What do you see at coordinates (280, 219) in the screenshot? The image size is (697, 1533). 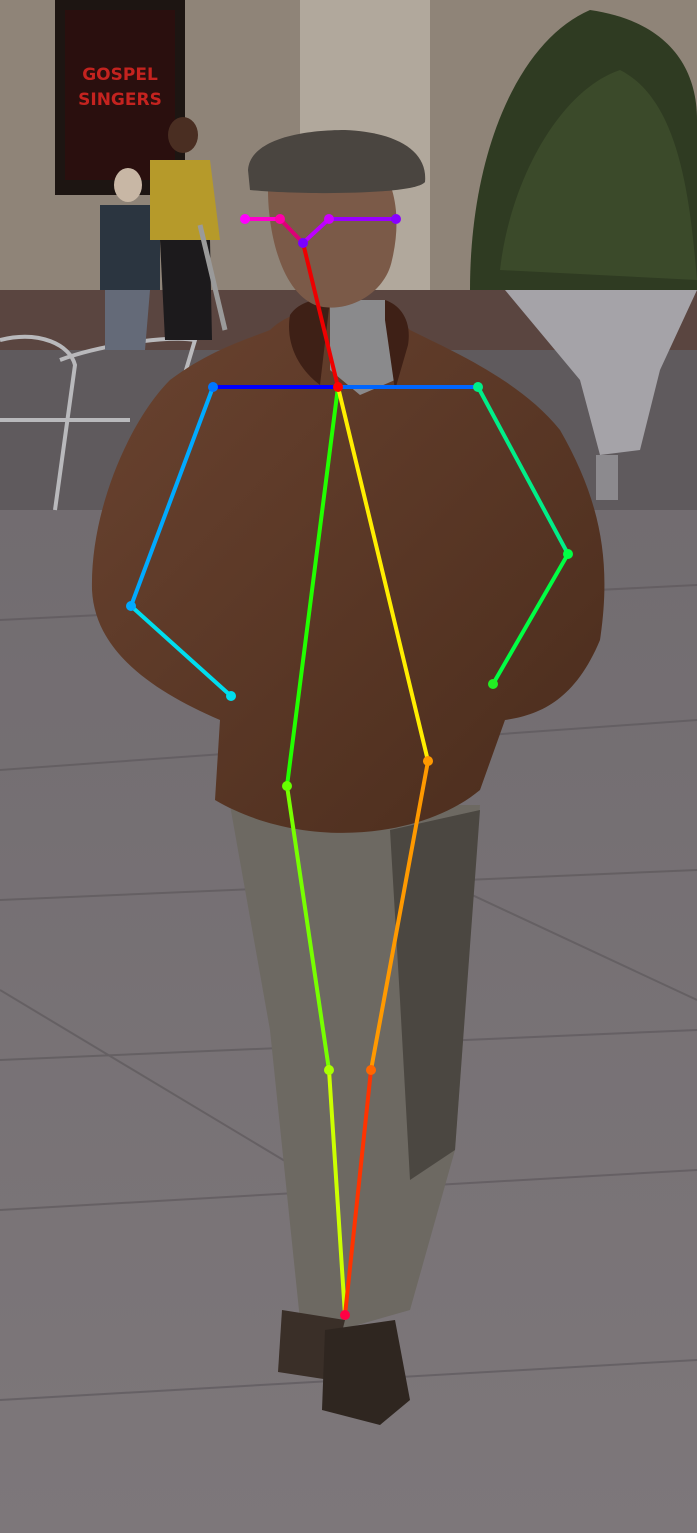 I see `joint-right-eye` at bounding box center [280, 219].